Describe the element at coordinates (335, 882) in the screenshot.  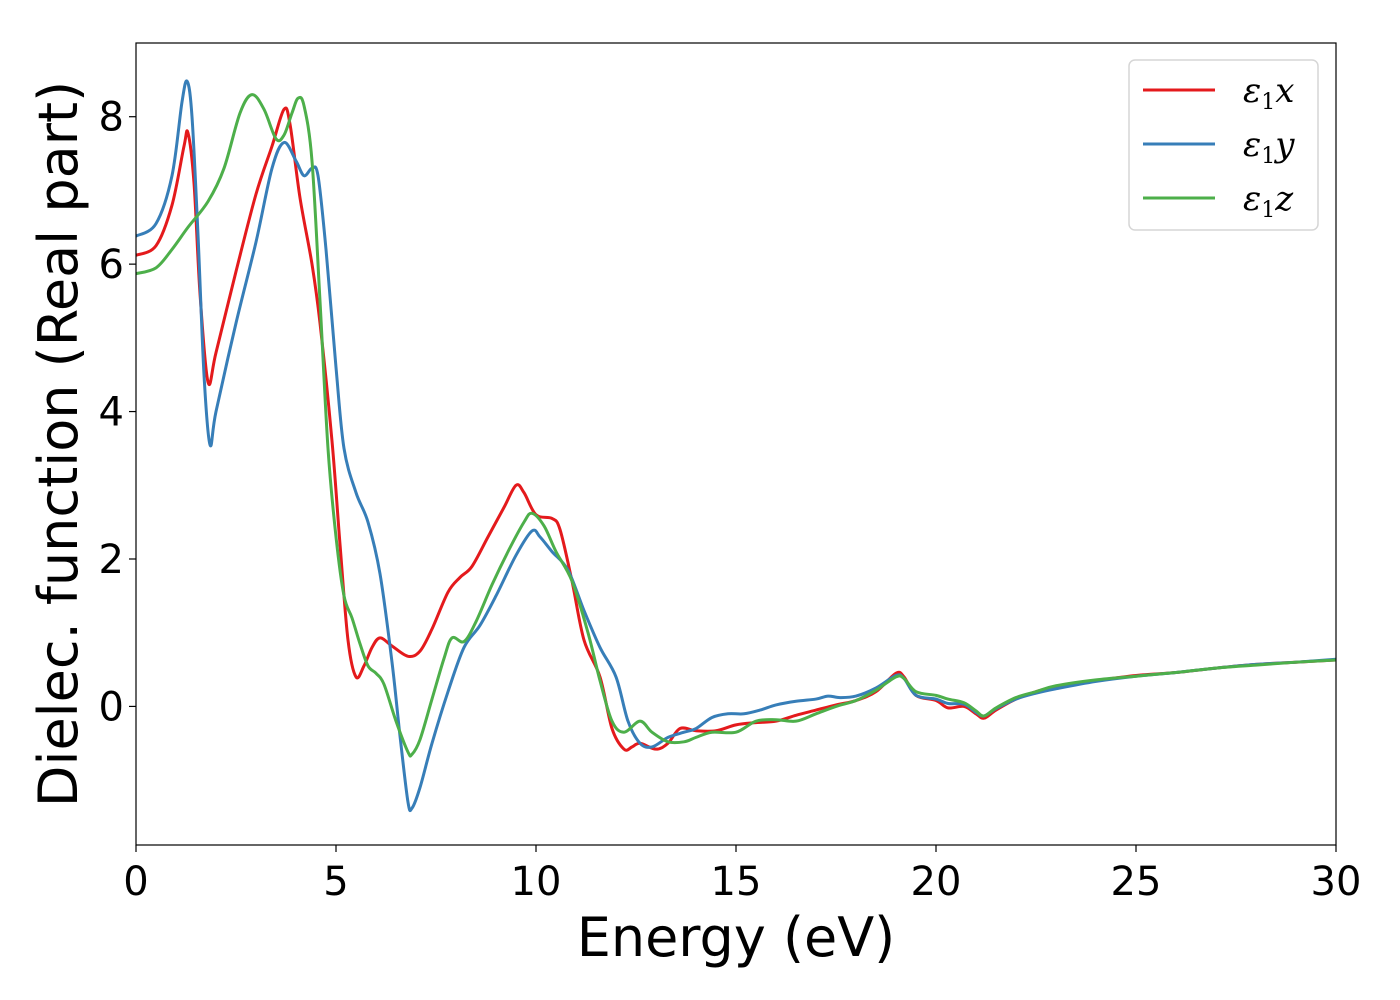
I see `x-tick-label: 5` at that location.